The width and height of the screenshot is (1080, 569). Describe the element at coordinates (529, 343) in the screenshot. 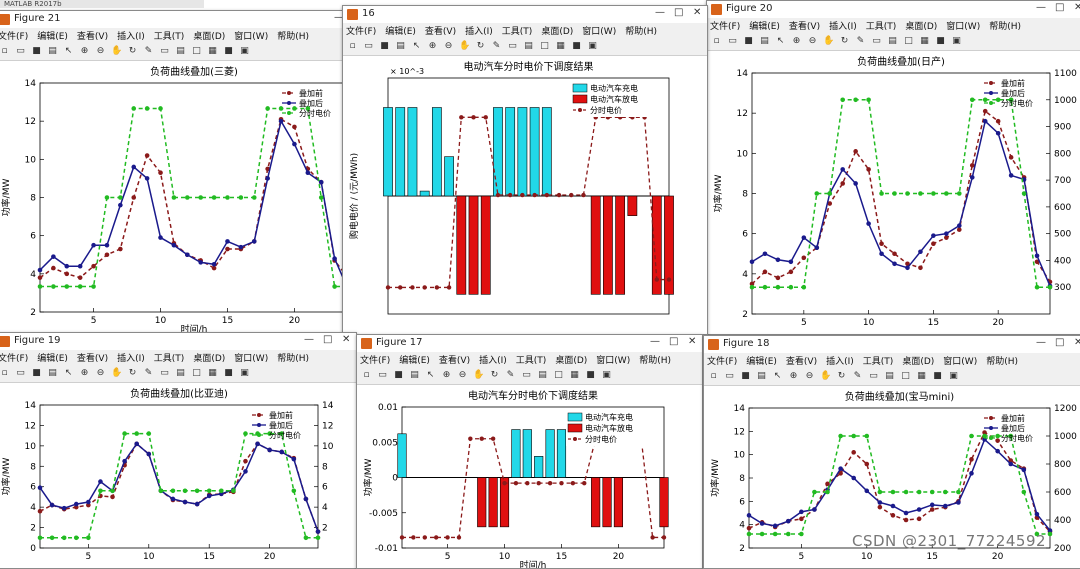

I see `title-bar: Figure 17 — □ ✕` at that location.